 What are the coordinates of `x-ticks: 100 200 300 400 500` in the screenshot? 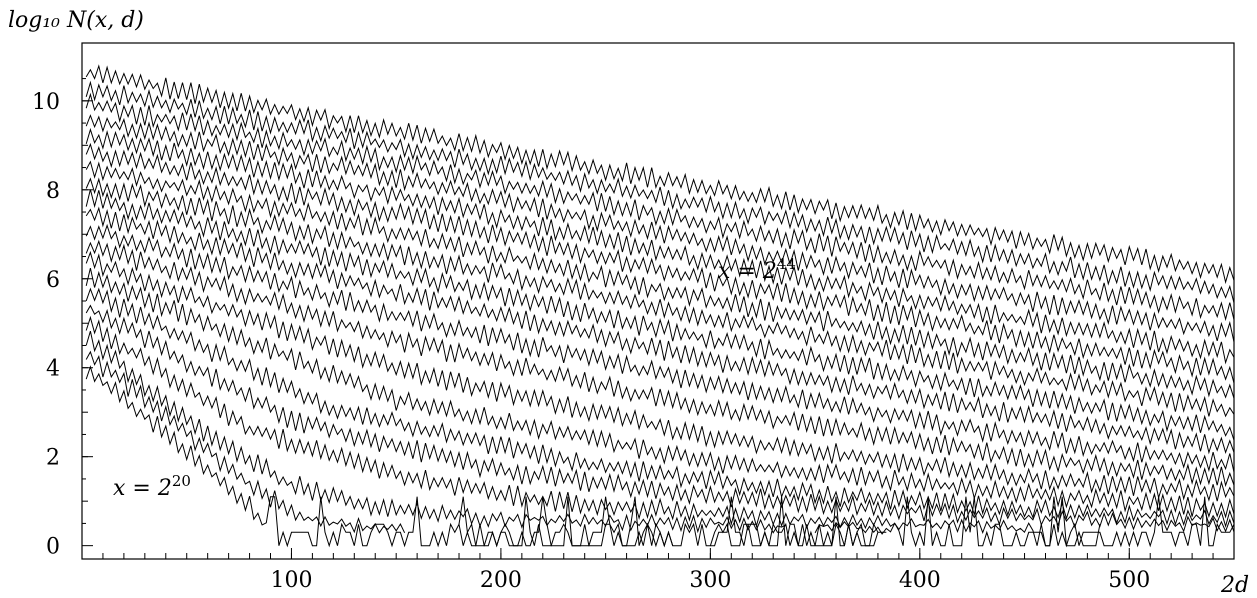 It's located at (710, 570).